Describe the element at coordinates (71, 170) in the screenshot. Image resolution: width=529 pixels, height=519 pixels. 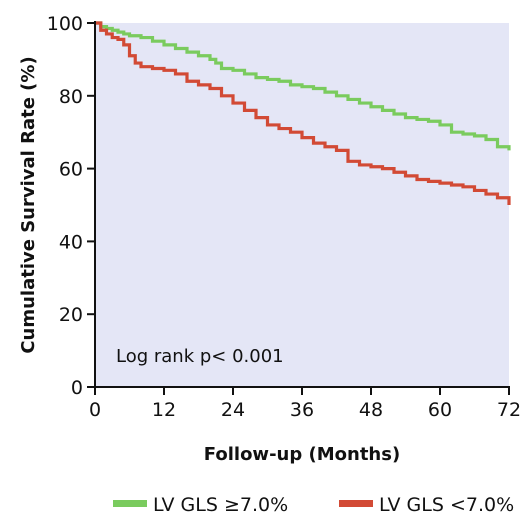
I see `y-tick-label: 60` at that location.